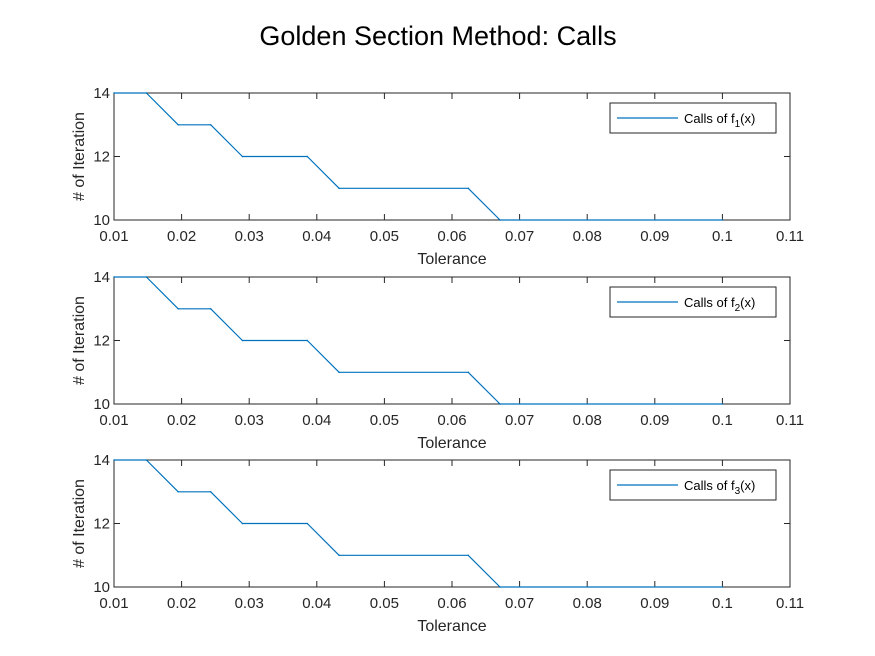 This screenshot has width=875, height=656. I want to click on legend: Calls of f3(x), so click(693, 485).